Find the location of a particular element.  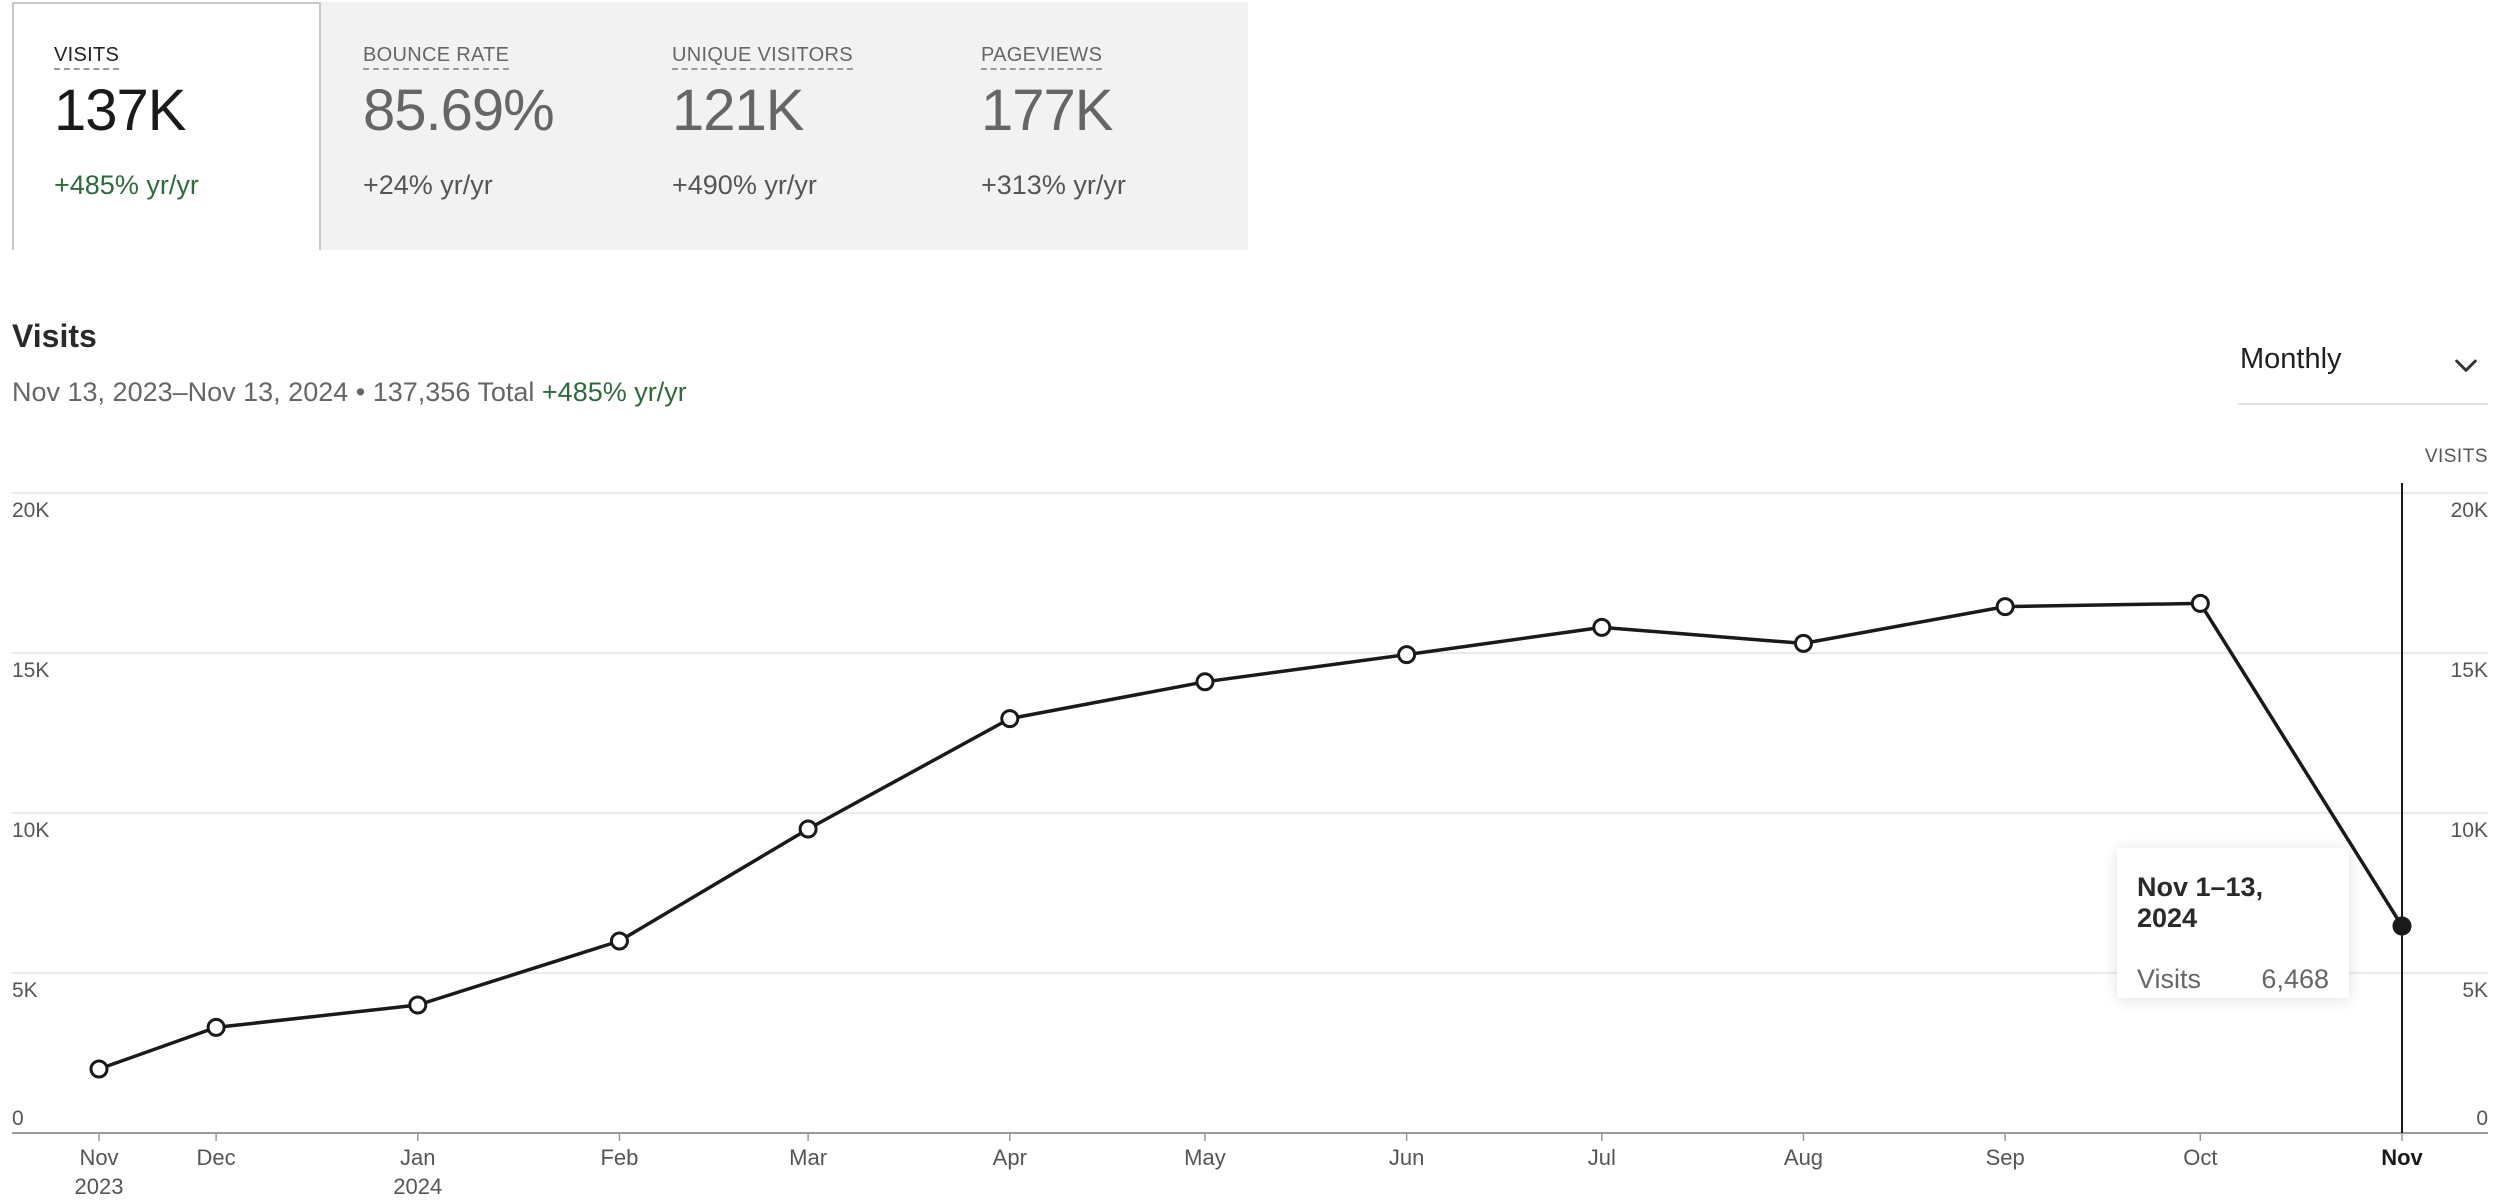

y-tick-label-right: 10K is located at coordinates (2469, 830).